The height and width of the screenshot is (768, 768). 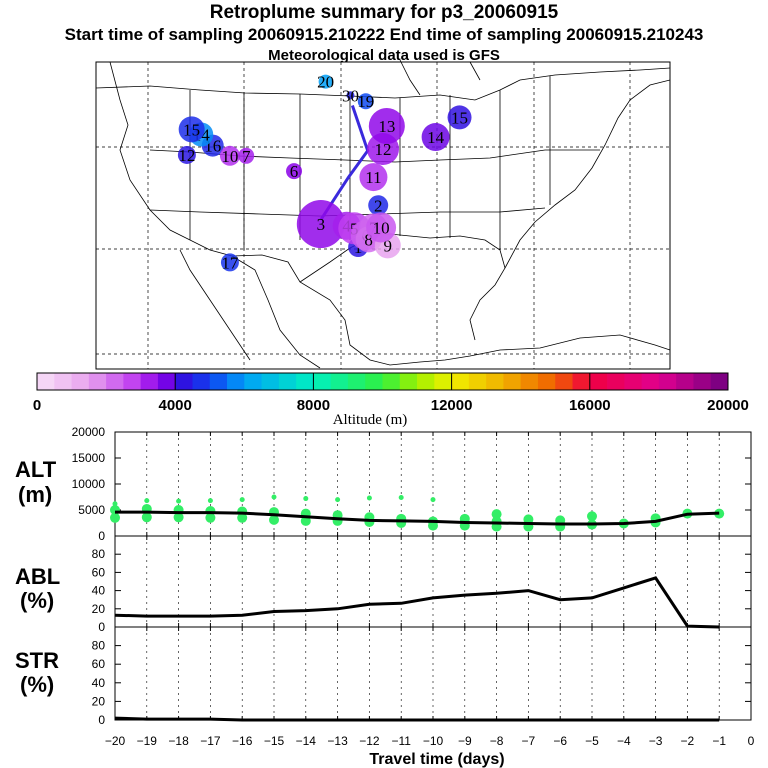 I want to click on colorbar-tick-label: 16000, so click(x=590, y=405).